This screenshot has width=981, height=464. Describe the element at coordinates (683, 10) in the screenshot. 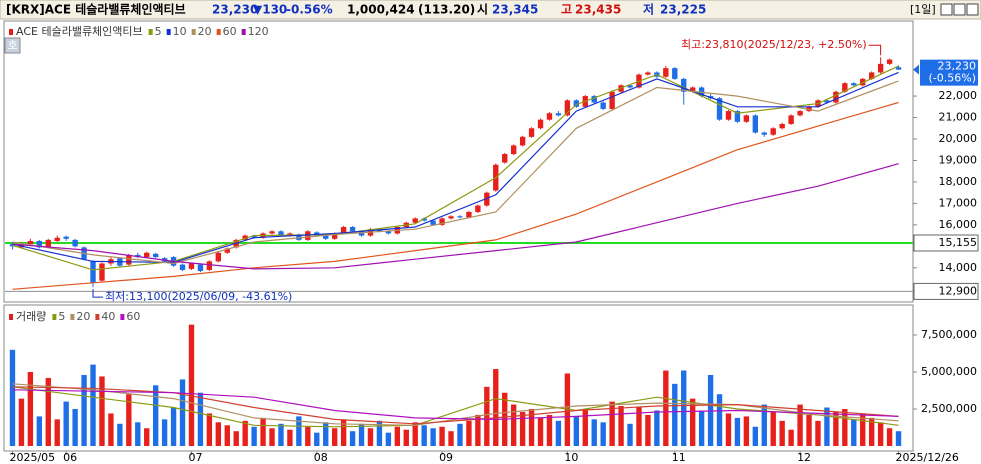

I see `low: 23,225` at that location.